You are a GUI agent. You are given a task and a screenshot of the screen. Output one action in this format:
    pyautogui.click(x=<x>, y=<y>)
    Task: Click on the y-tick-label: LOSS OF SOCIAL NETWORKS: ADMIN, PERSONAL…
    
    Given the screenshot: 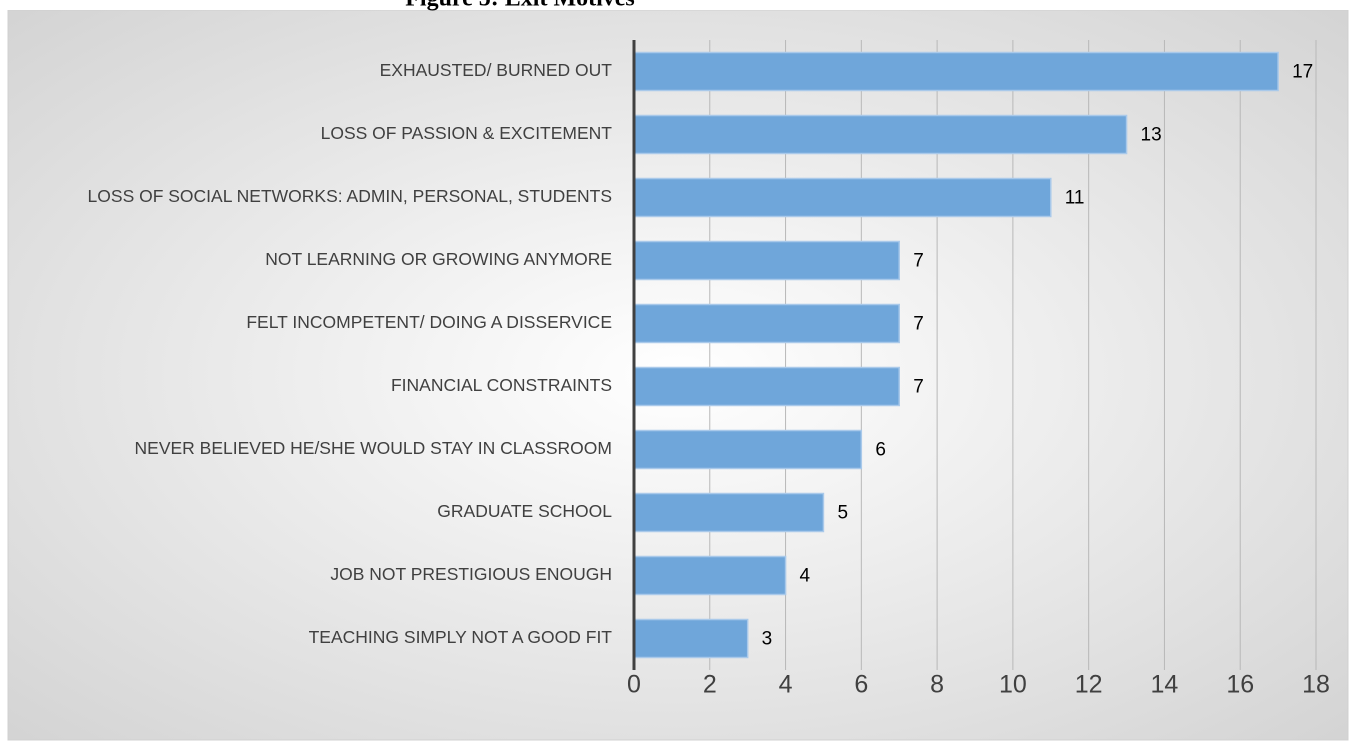 What is the action you would take?
    pyautogui.click(x=350, y=196)
    